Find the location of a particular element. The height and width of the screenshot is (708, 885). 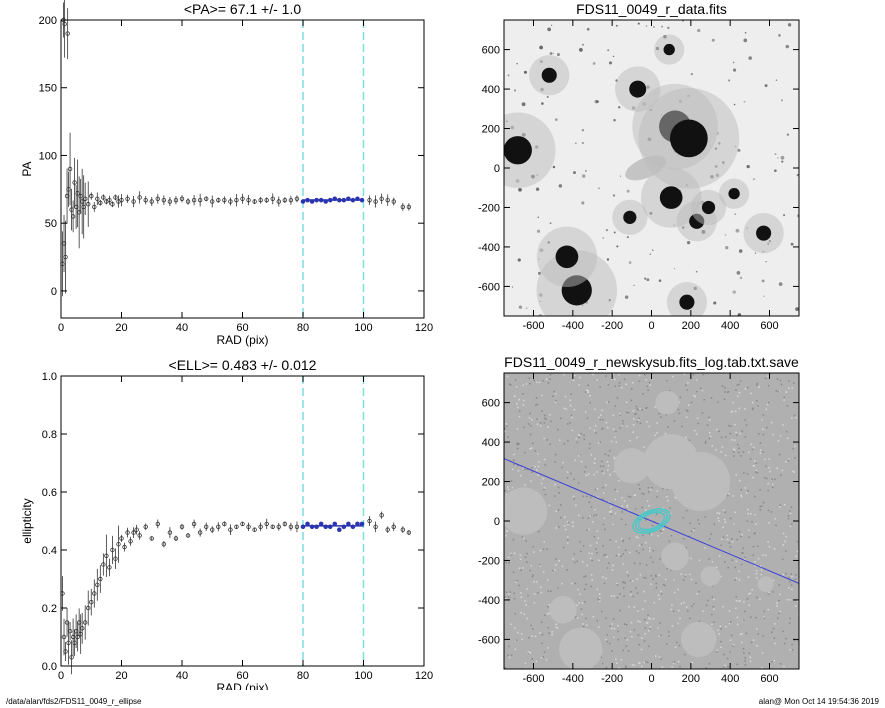

bright-star is located at coordinates (567, 257).